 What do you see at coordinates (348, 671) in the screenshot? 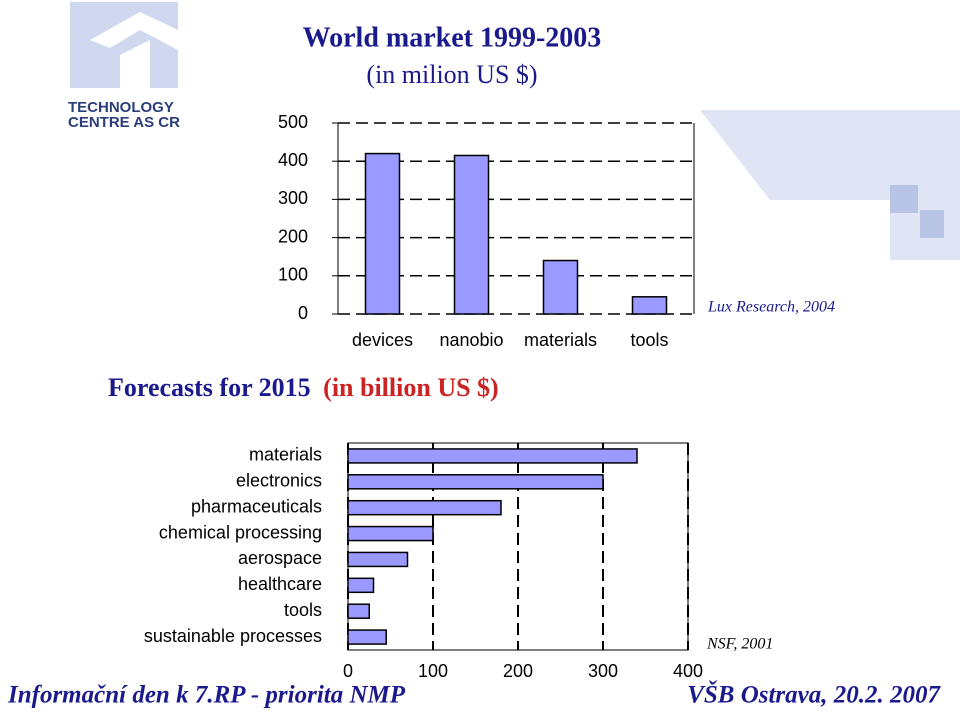
I see `x-tick-label: 0` at bounding box center [348, 671].